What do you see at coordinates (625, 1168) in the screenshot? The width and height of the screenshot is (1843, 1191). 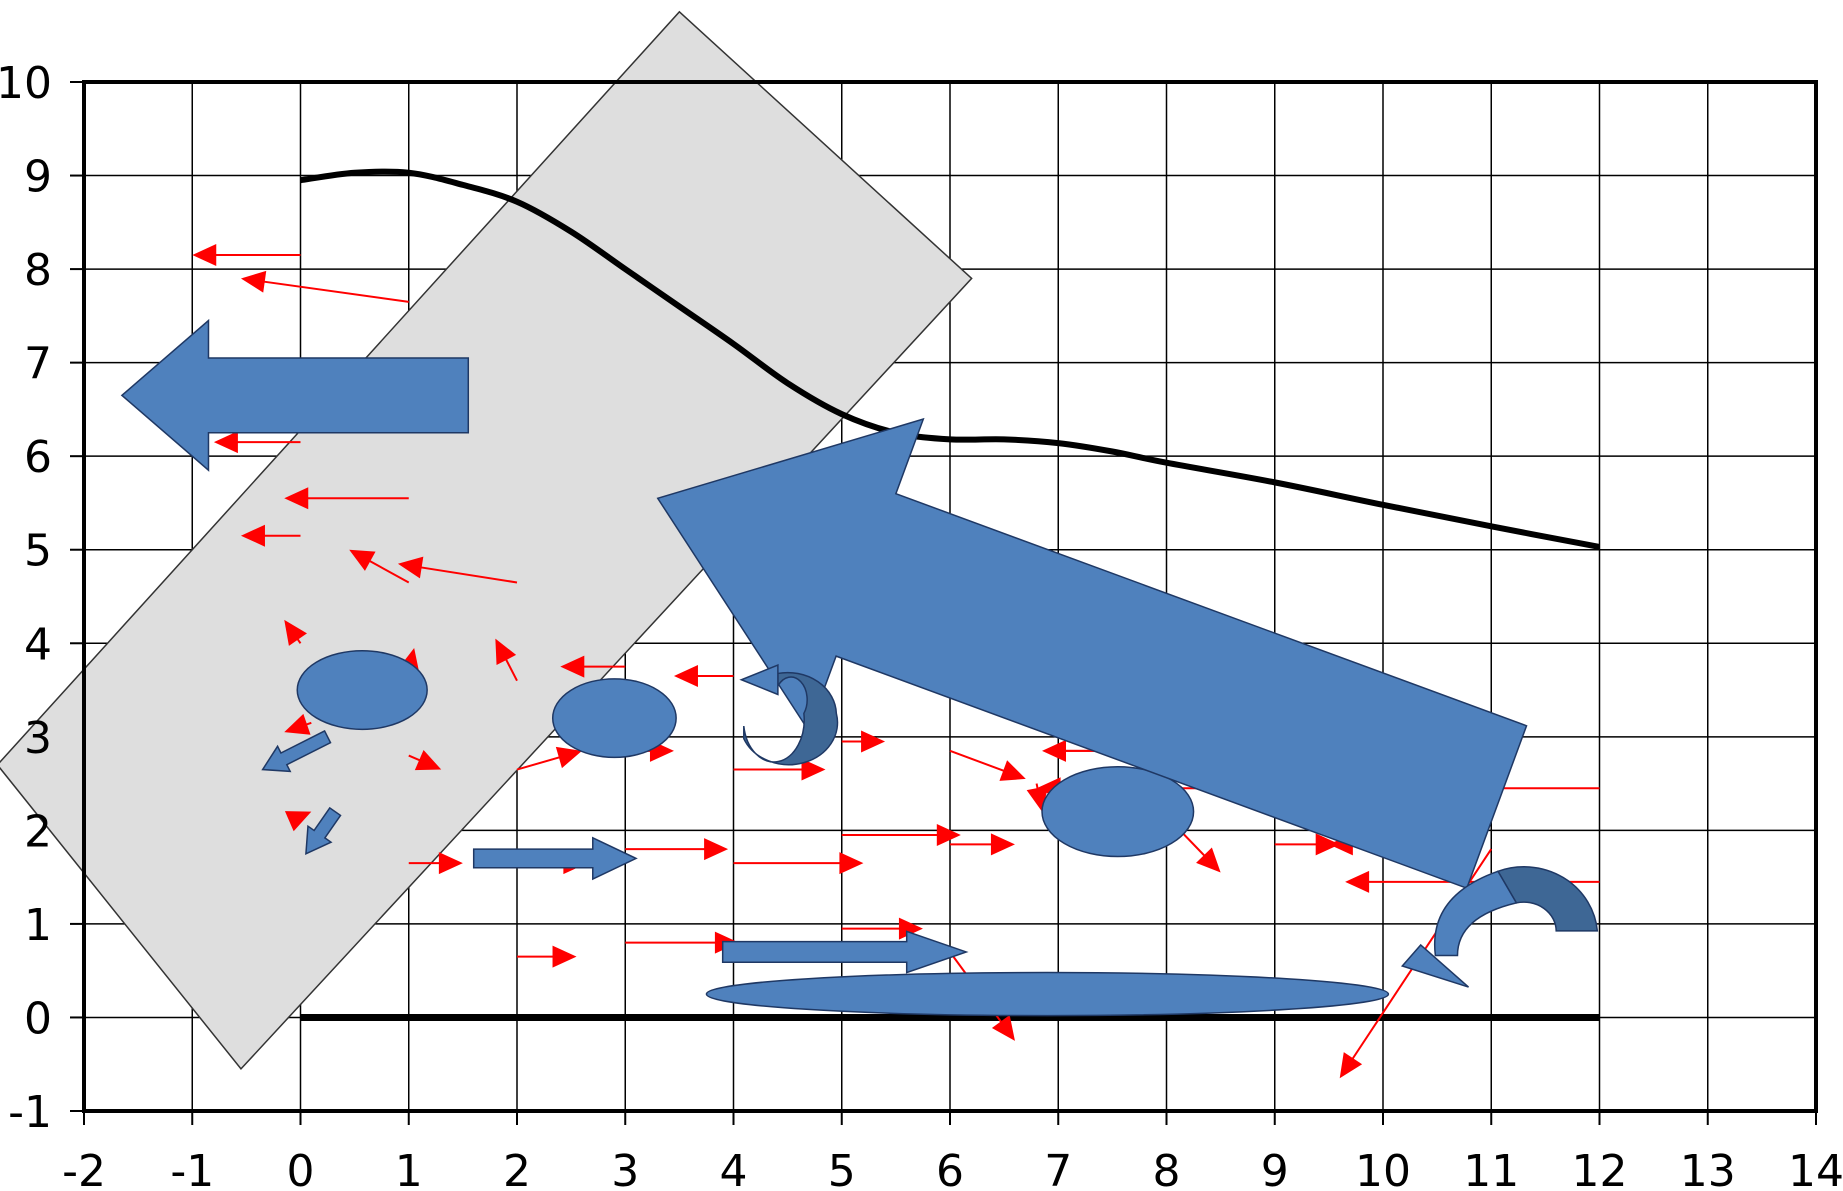 I see `x-tick-label: 3` at bounding box center [625, 1168].